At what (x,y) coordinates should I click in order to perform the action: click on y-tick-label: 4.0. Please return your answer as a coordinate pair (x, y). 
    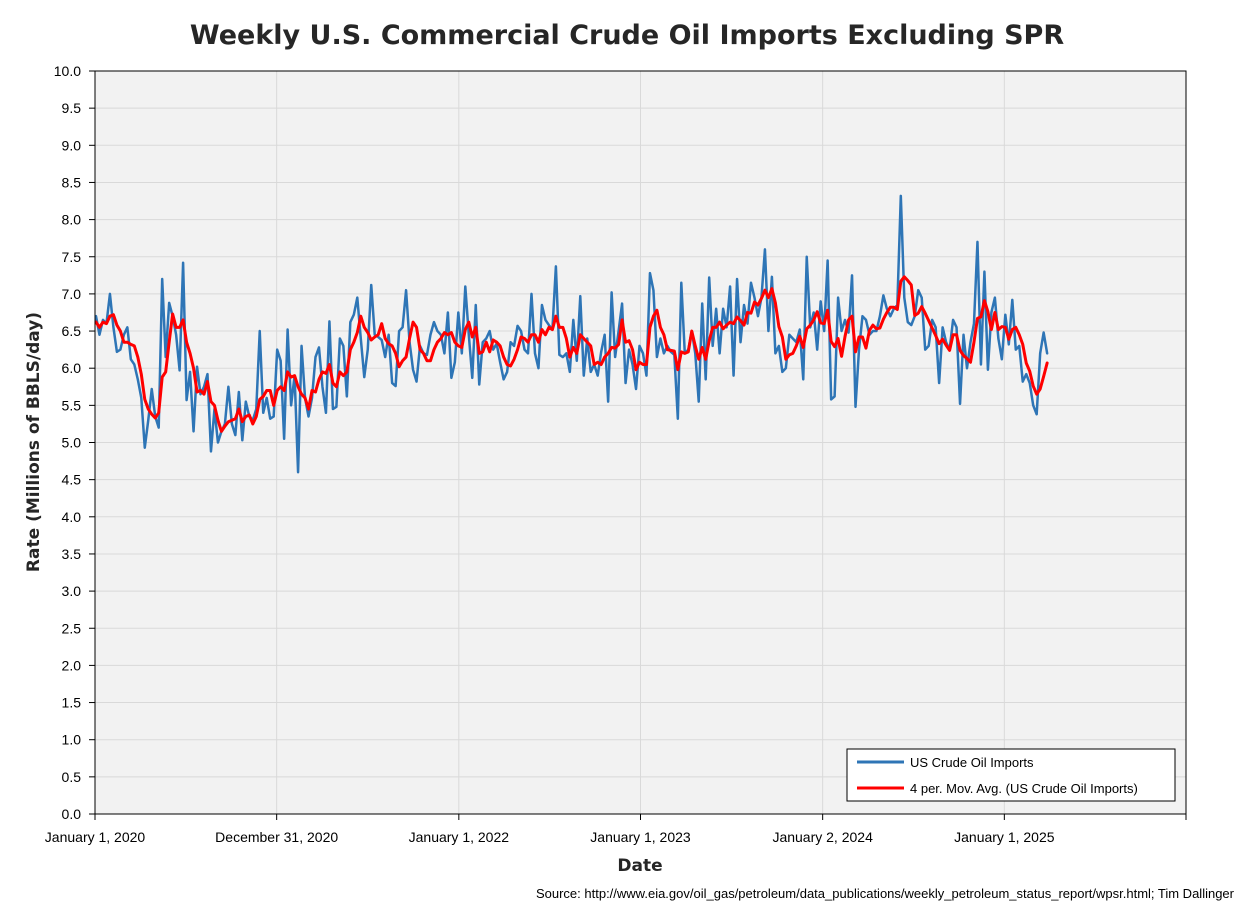
    Looking at the image, I should click on (72, 517).